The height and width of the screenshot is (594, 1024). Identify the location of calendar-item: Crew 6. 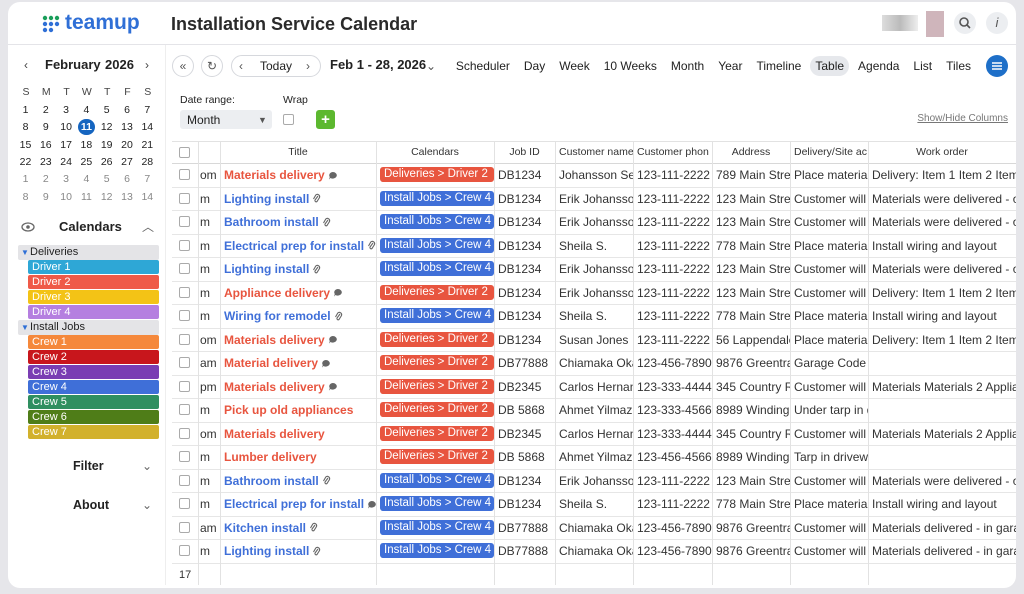
(93, 417).